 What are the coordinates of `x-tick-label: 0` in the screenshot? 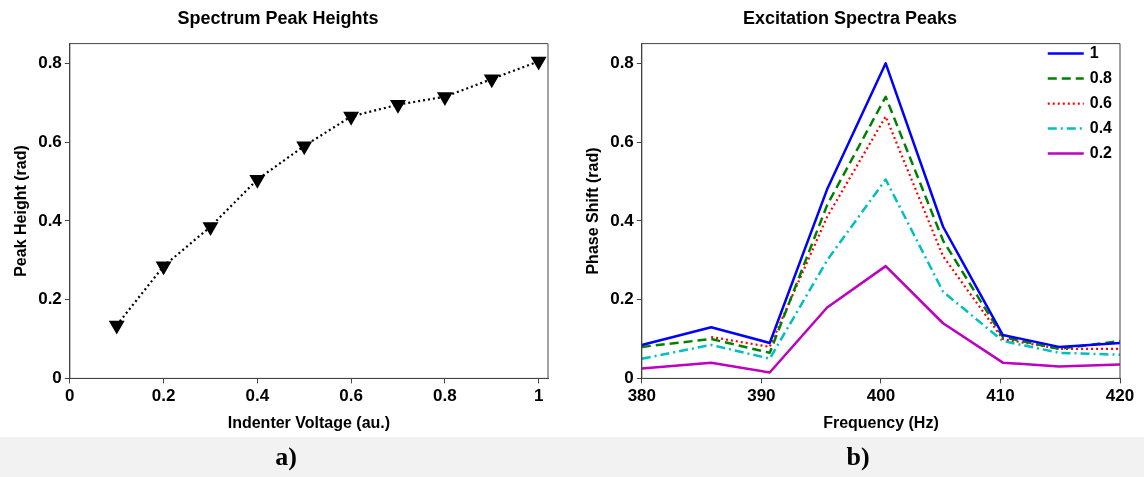 It's located at (70, 396).